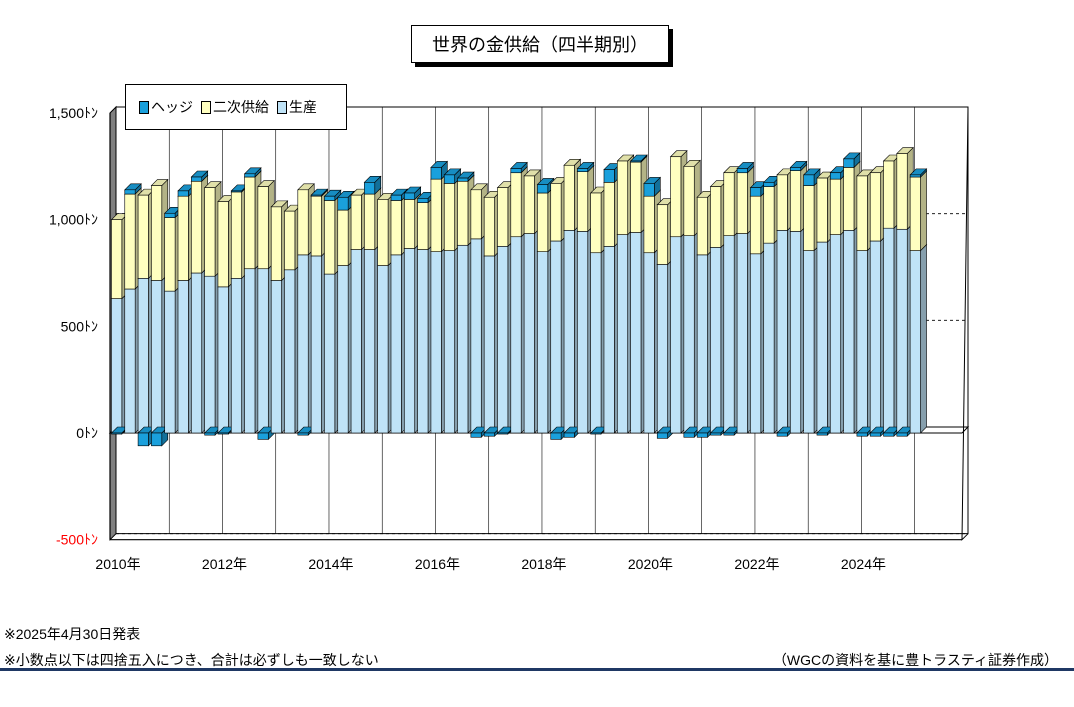 The width and height of the screenshot is (1074, 707). I want to click on y-tick-labels: 1,500ﾄﾝ 1,000ﾄﾝ 500ﾄﾝ 0ﾄﾝ -500ﾄﾝ, so click(73, 326).